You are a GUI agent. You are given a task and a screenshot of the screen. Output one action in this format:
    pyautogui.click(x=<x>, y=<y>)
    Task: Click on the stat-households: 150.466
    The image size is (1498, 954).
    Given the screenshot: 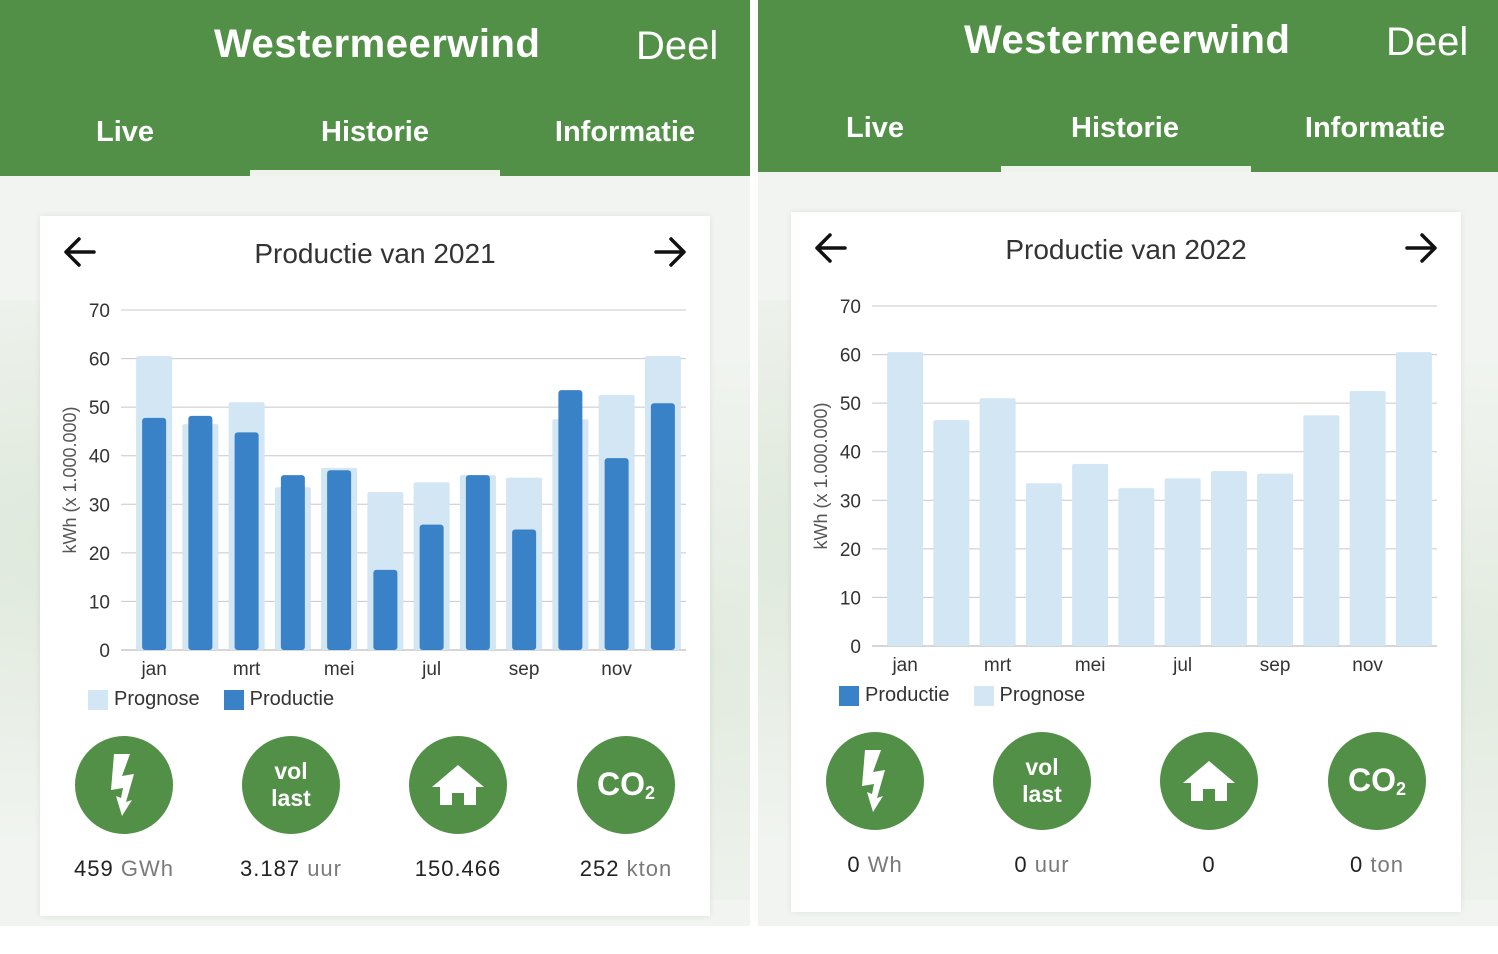 What is the action you would take?
    pyautogui.click(x=458, y=809)
    